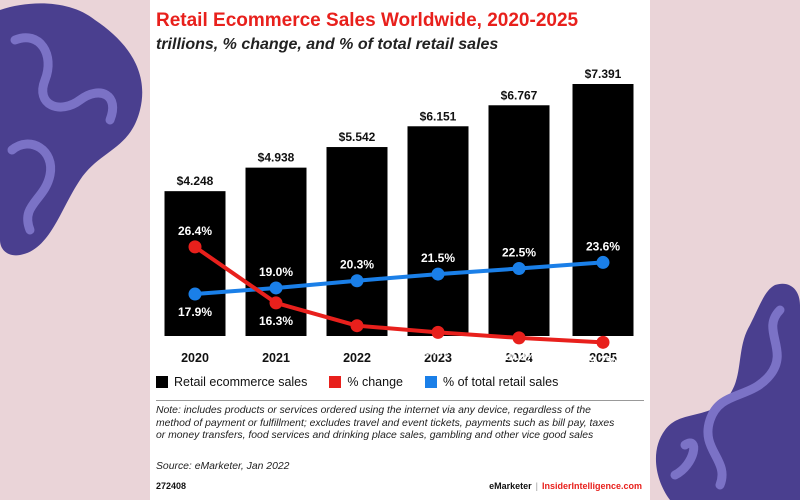 The image size is (800, 500). Describe the element at coordinates (727, 391) in the screenshot. I see `decorative-blob-bottom-right` at that location.